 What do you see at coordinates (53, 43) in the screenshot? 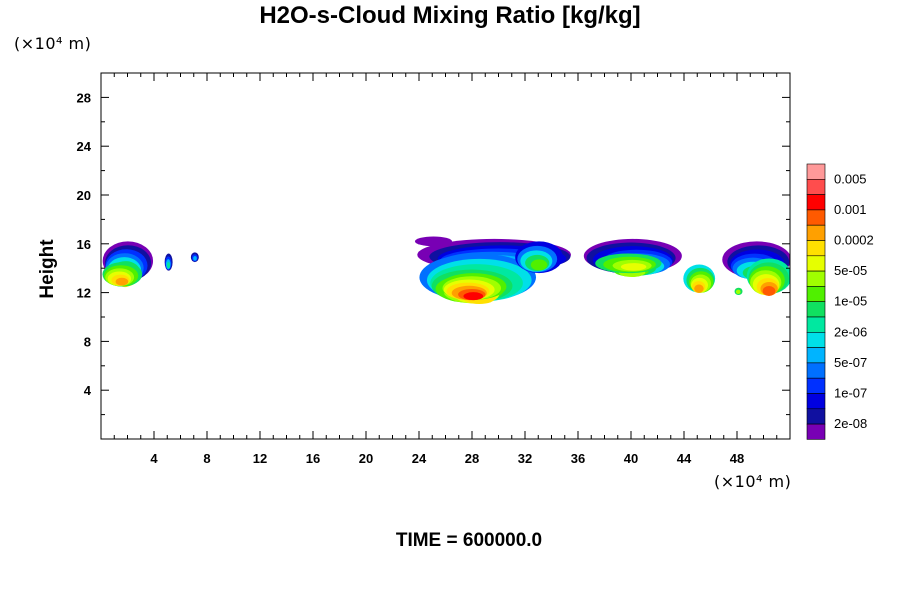
I see `y-axis-unit: (×10⁴ m)` at bounding box center [53, 43].